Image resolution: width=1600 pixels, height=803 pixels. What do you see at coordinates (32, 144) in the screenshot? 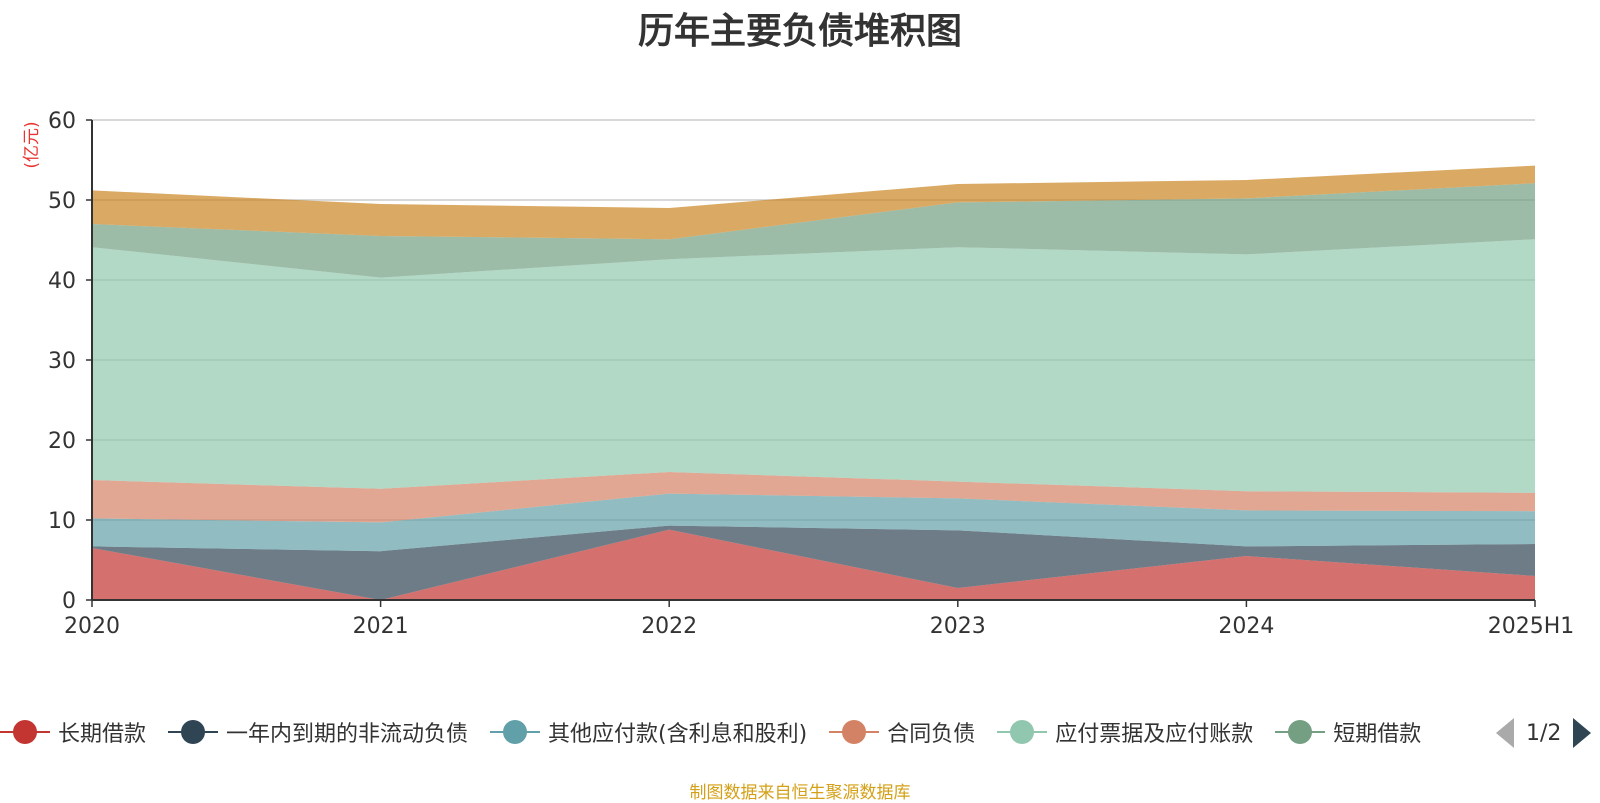
I see `y-axis-unit-label: (亿元)` at bounding box center [32, 144].